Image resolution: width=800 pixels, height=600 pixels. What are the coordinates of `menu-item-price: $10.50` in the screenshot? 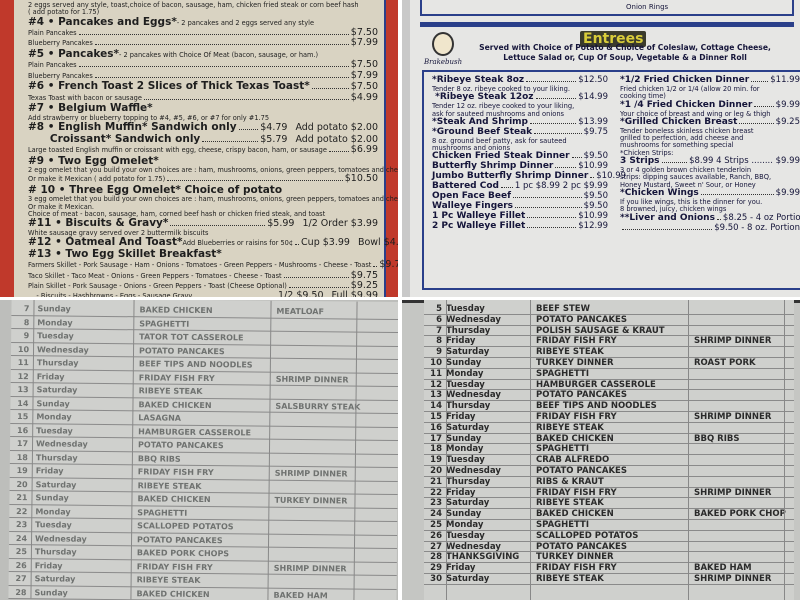 It's located at (361, 179).